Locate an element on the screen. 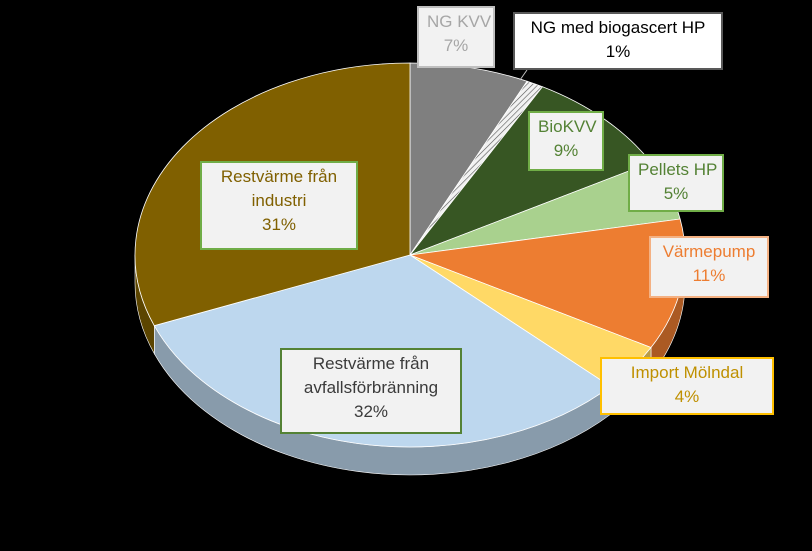 This screenshot has width=812, height=551. data-label-ngkvv: NG KVV 7% is located at coordinates (456, 37).